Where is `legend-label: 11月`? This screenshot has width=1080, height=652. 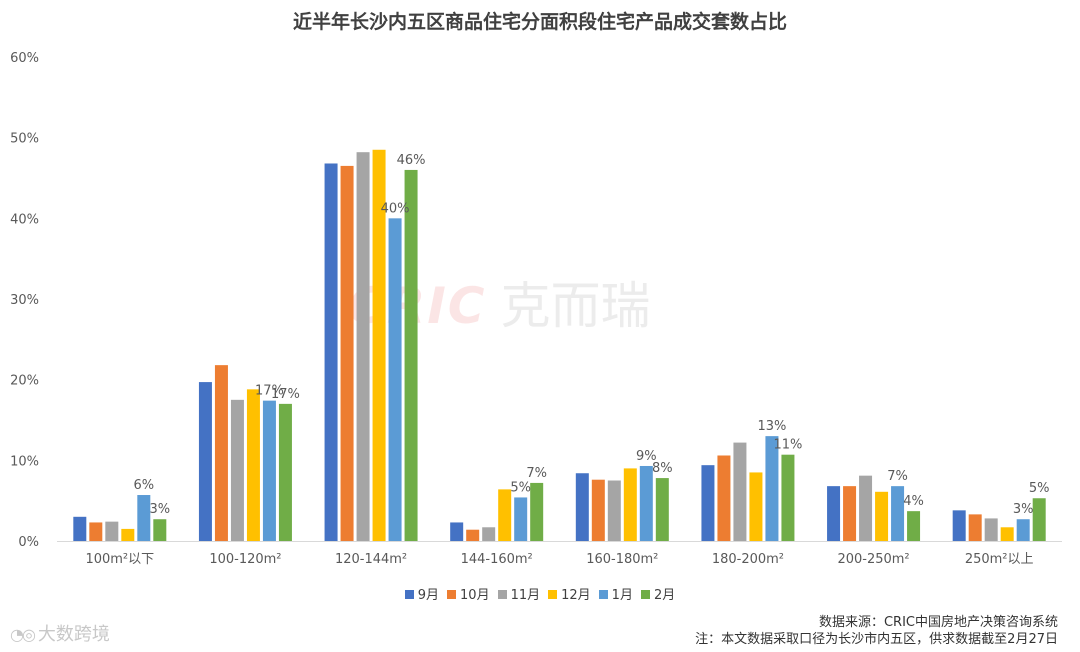
legend-label: 11月 is located at coordinates (525, 595).